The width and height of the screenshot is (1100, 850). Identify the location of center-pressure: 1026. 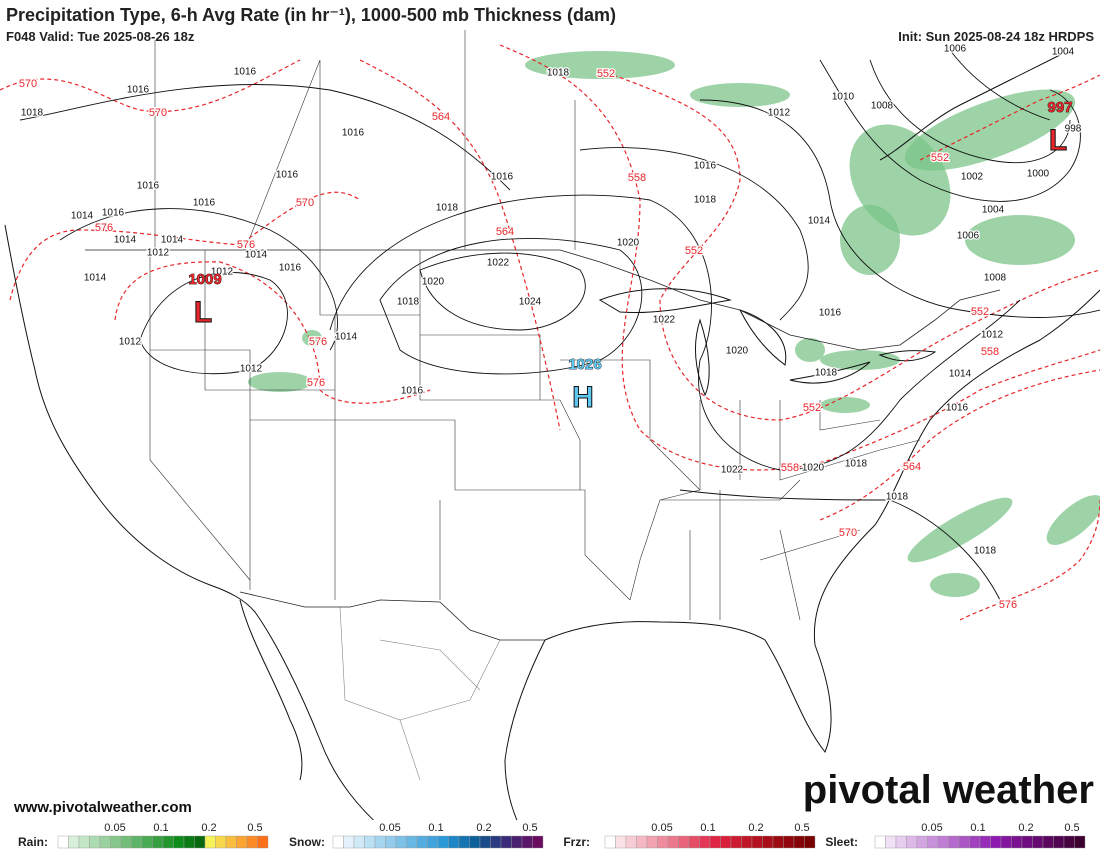
(584, 364).